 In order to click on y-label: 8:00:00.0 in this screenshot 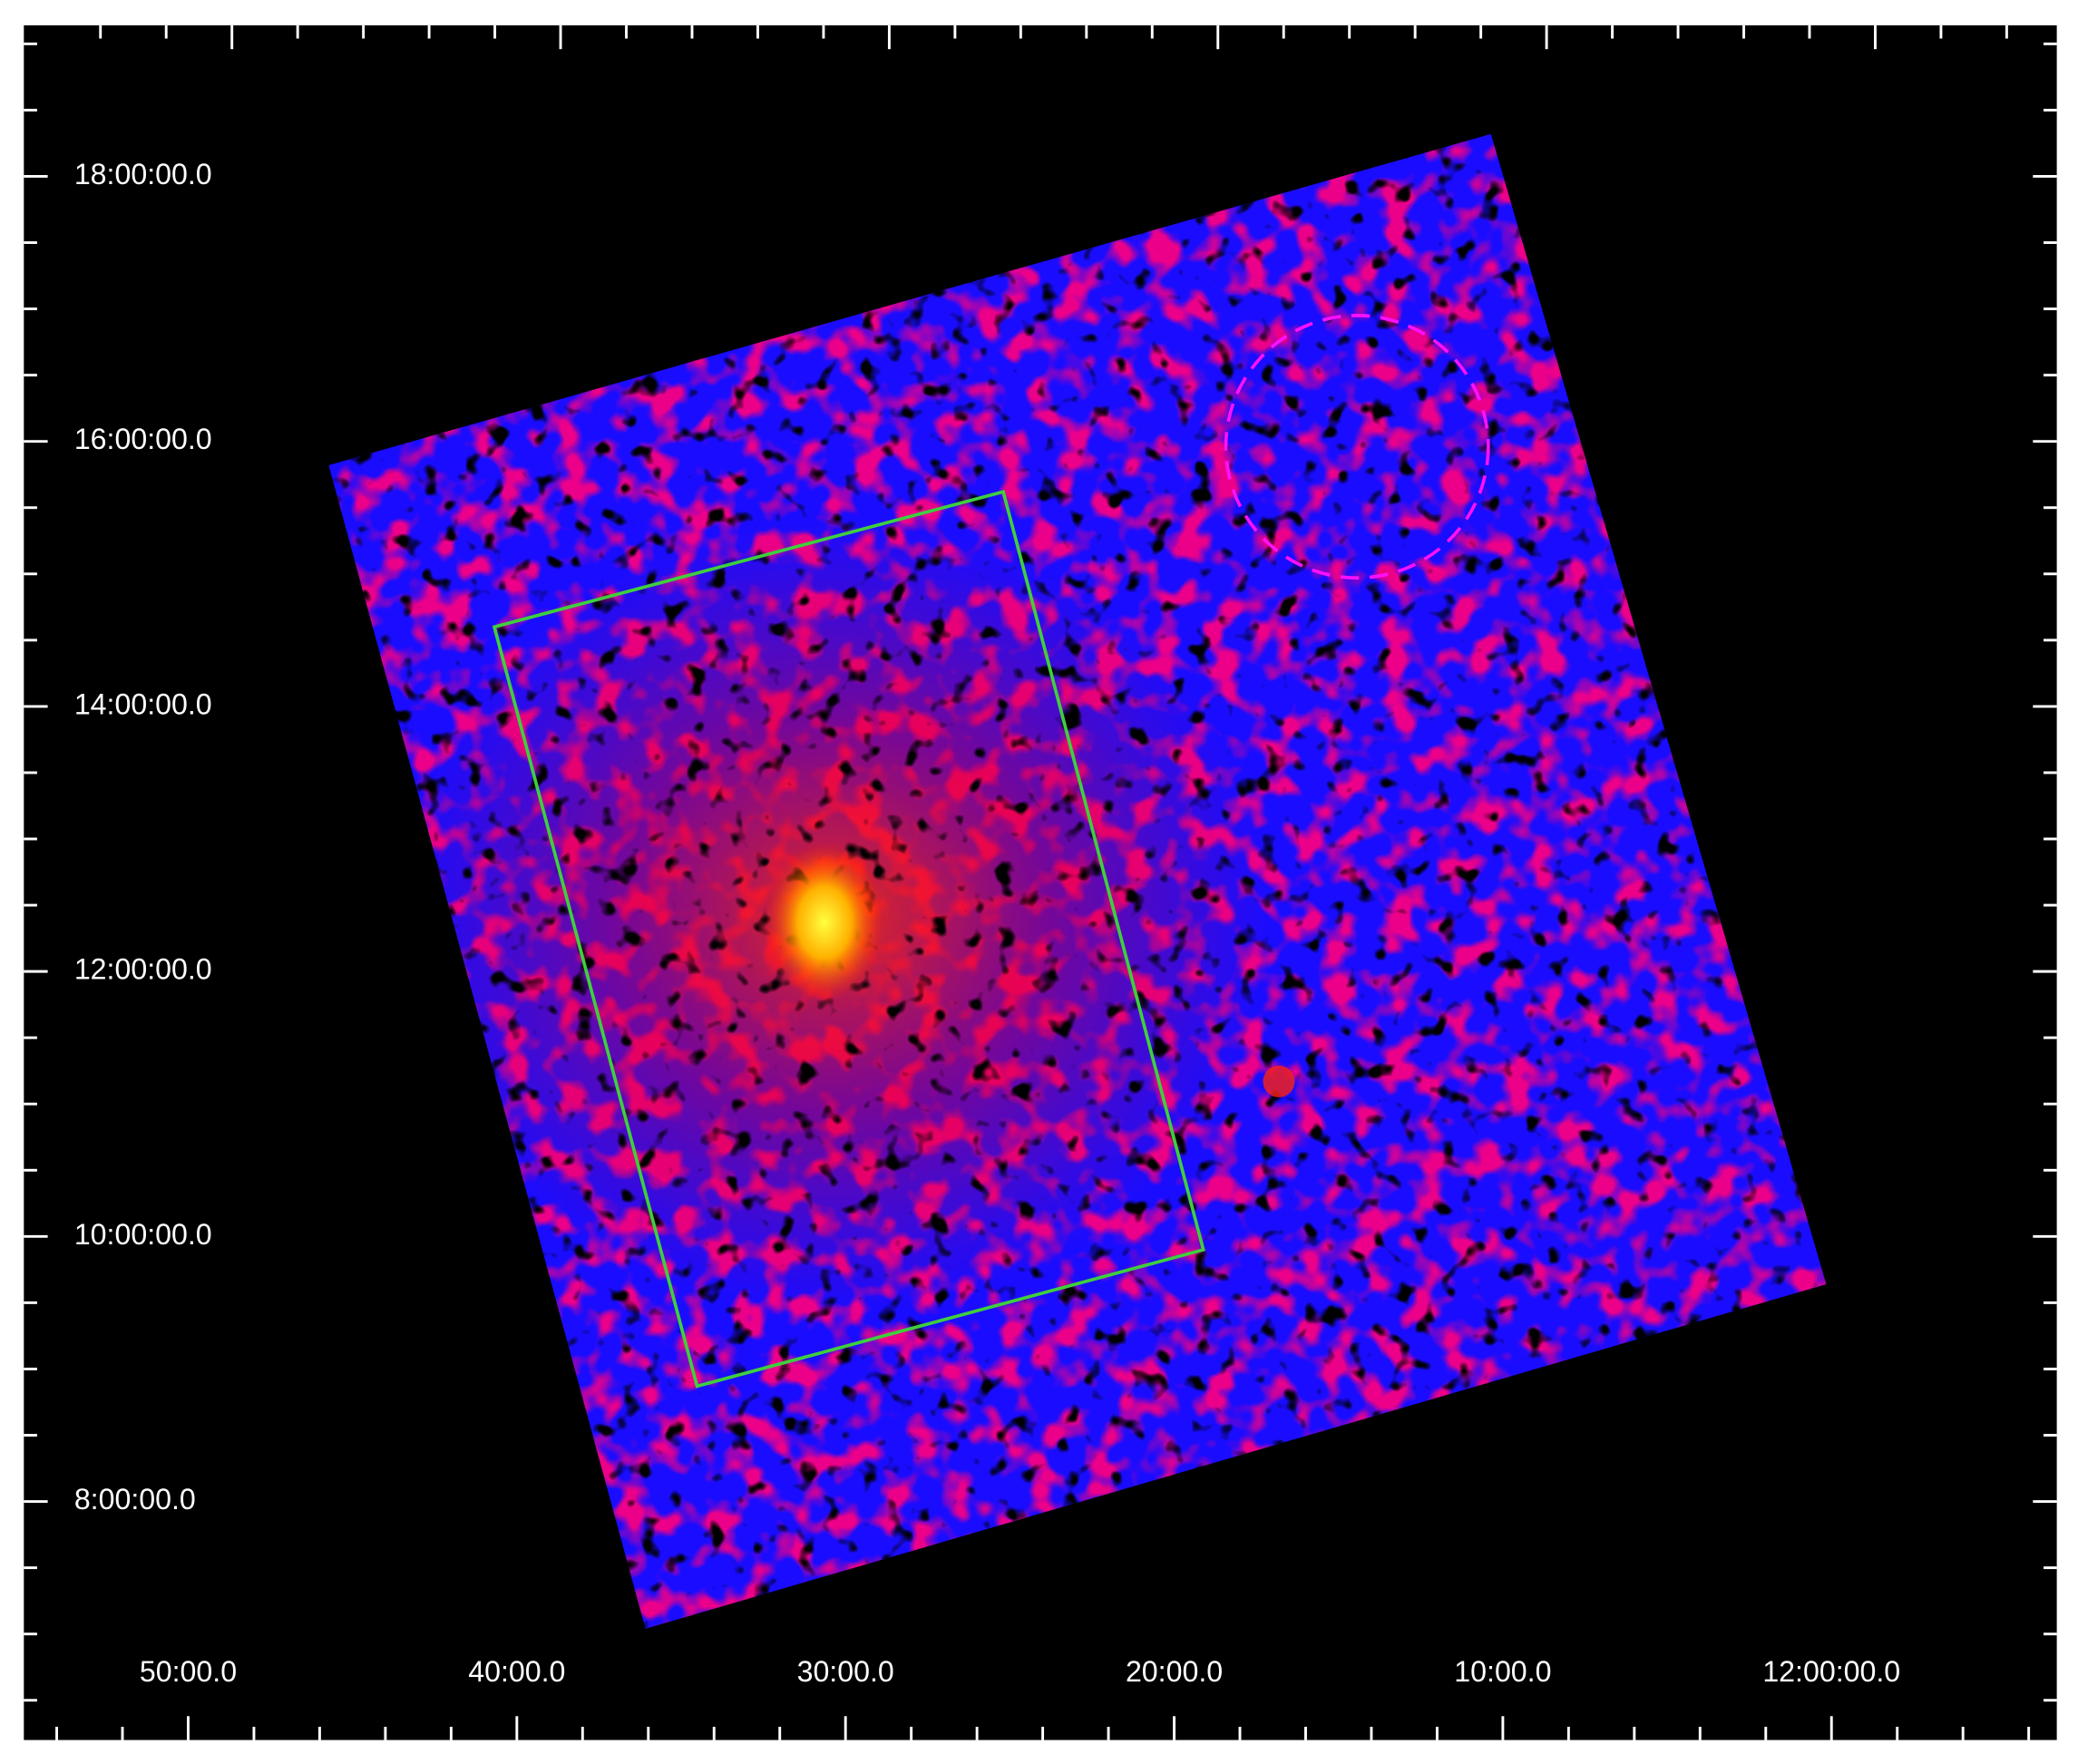, I will do `click(135, 1499)`.